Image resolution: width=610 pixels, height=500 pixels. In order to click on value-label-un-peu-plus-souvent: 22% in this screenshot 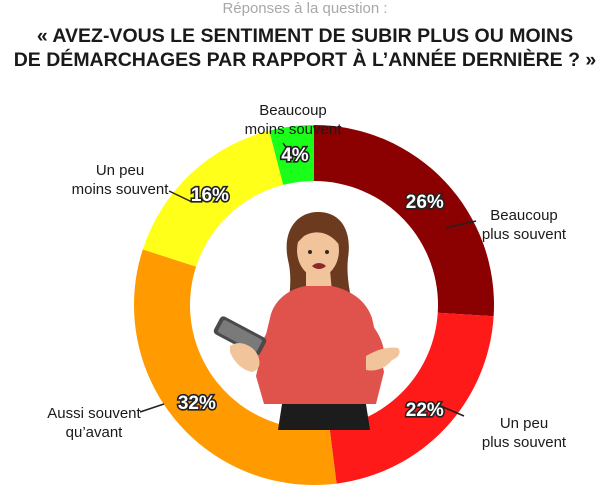, I will do `click(425, 410)`.